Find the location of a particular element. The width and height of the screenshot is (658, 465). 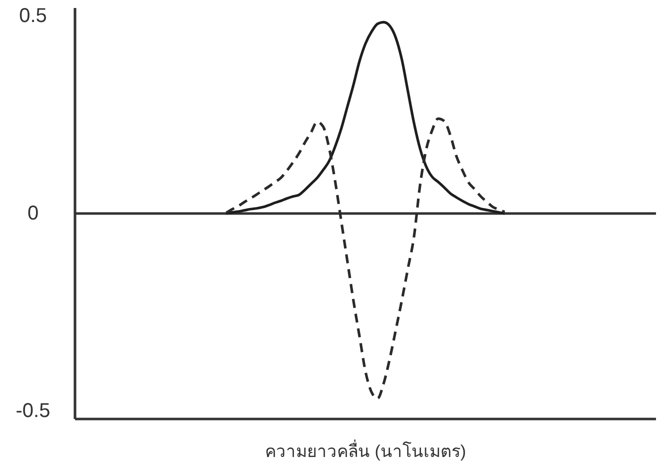

y-tick-label: 0 is located at coordinates (33, 213).